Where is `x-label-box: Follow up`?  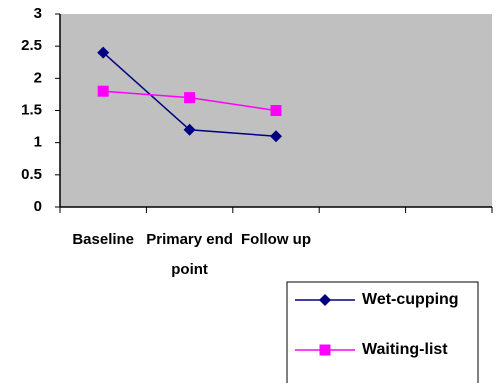
x-label-box: Follow up is located at coordinates (276, 239).